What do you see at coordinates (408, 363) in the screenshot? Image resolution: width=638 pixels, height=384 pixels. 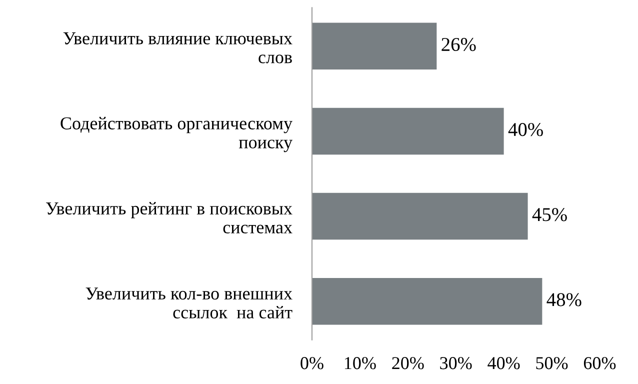 I see `x-tick-label: 20%` at bounding box center [408, 363].